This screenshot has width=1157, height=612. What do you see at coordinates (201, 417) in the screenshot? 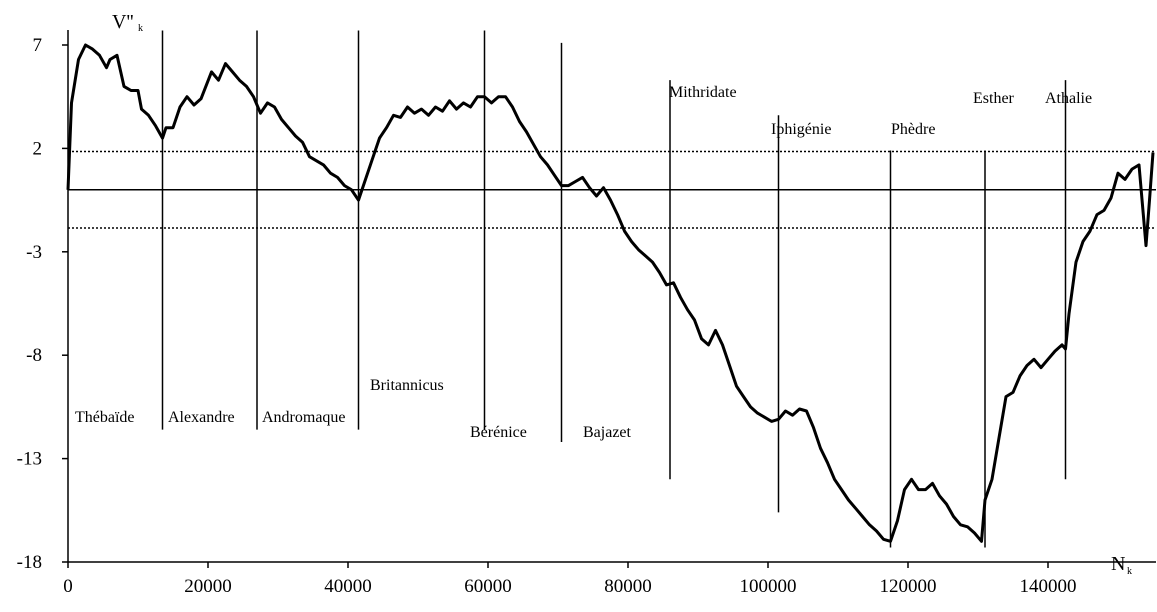
I see `play-label: Alexandre` at bounding box center [201, 417].